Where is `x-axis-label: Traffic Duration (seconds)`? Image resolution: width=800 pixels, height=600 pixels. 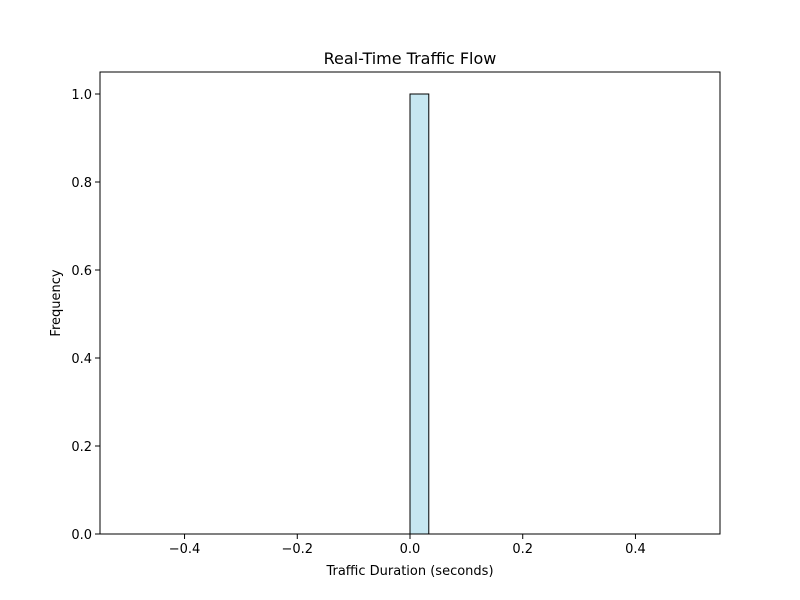 x-axis-label: Traffic Duration (seconds) is located at coordinates (409, 571).